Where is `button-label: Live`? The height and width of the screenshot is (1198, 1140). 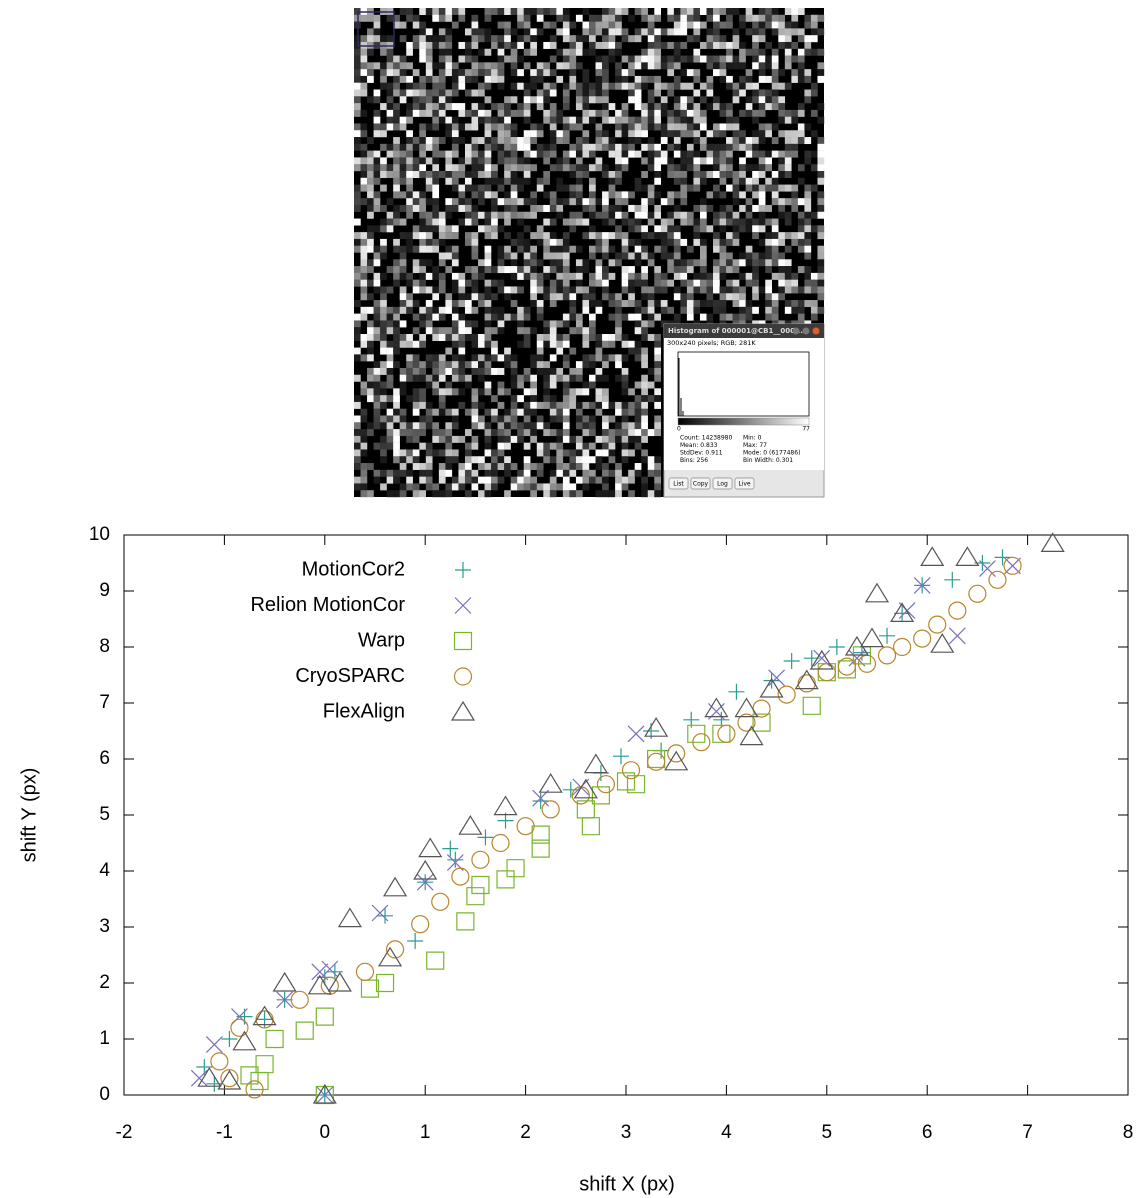 button-label: Live is located at coordinates (744, 484).